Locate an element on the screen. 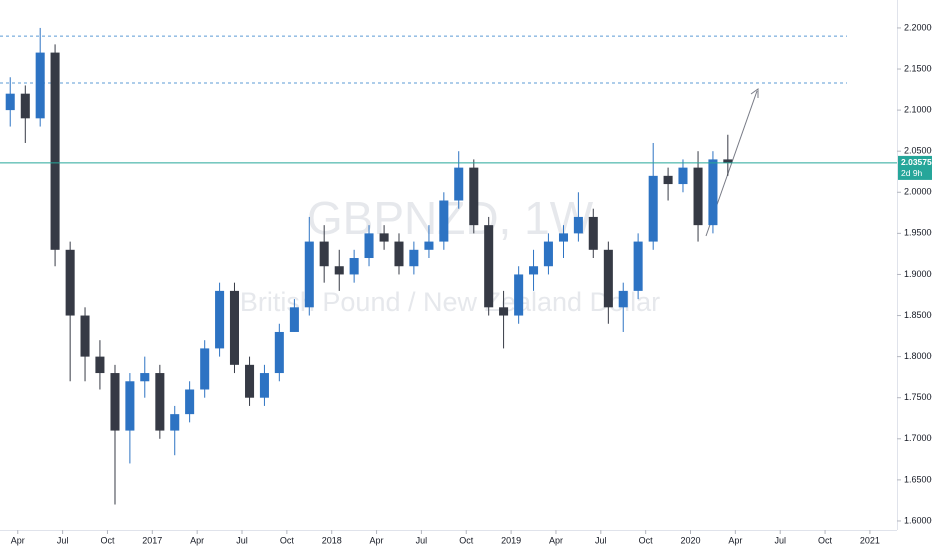 The image size is (932, 550). x-tick-label: 2020 is located at coordinates (690, 540).